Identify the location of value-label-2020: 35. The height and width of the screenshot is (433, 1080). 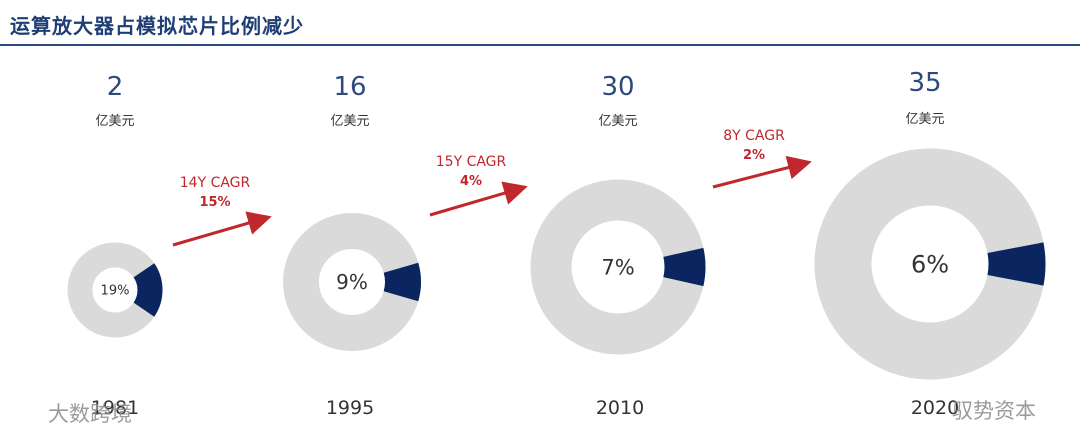
(925, 83).